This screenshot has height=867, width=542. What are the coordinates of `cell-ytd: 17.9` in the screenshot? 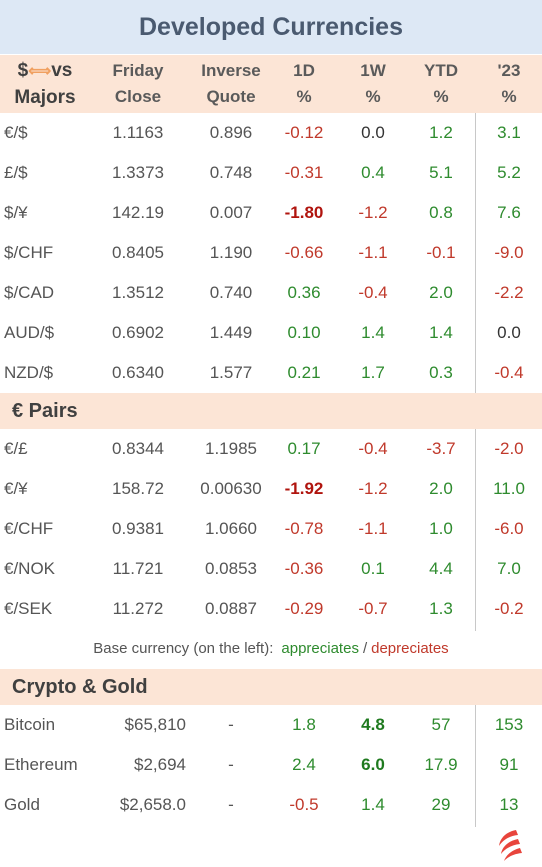 It's located at (441, 764).